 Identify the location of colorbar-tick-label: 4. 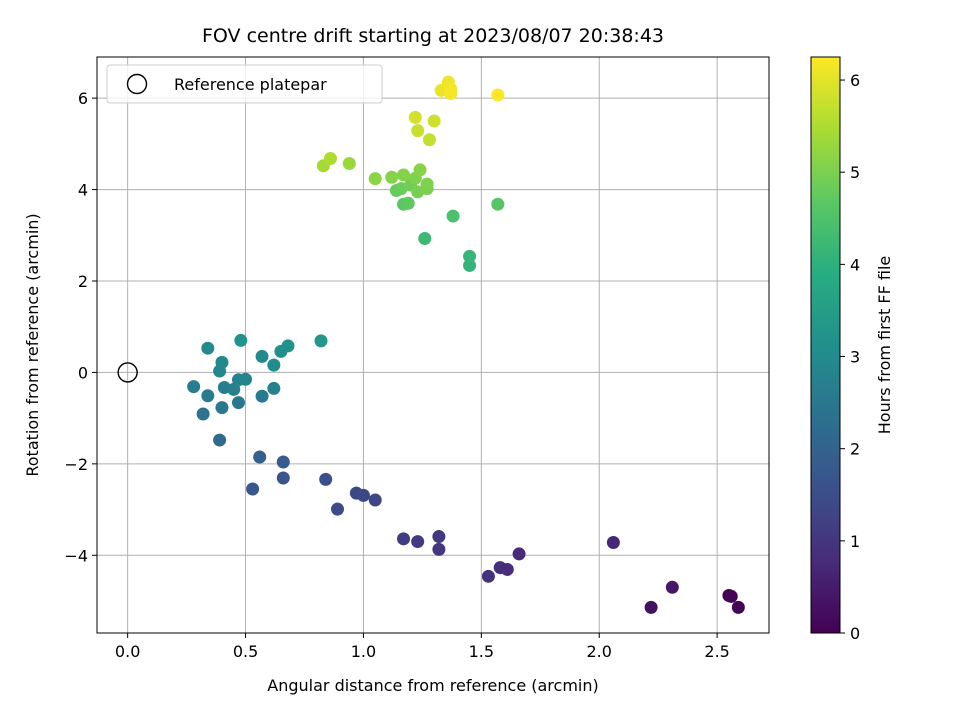
(855, 264).